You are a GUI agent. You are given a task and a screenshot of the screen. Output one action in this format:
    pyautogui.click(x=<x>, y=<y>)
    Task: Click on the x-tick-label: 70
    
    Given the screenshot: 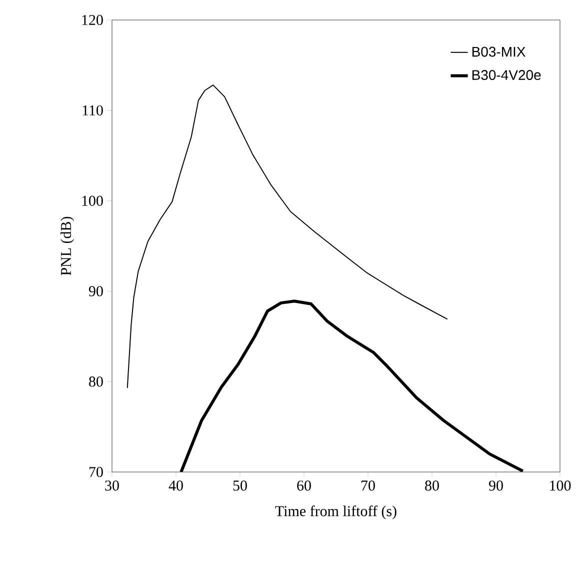 What is the action you would take?
    pyautogui.click(x=368, y=485)
    